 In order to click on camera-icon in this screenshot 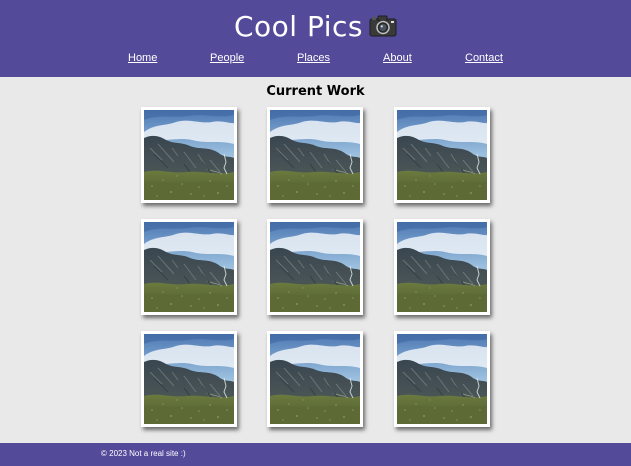, I will do `click(383, 26)`.